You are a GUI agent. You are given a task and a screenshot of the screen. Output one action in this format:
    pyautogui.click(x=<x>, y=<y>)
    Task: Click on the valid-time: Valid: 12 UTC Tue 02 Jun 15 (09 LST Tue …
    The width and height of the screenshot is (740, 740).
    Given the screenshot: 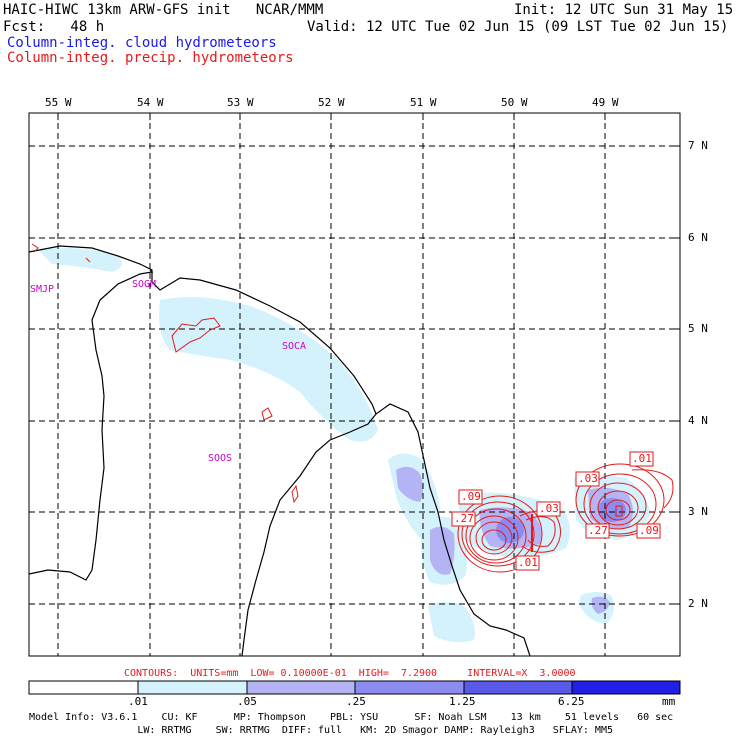 What is the action you would take?
    pyautogui.click(x=518, y=27)
    